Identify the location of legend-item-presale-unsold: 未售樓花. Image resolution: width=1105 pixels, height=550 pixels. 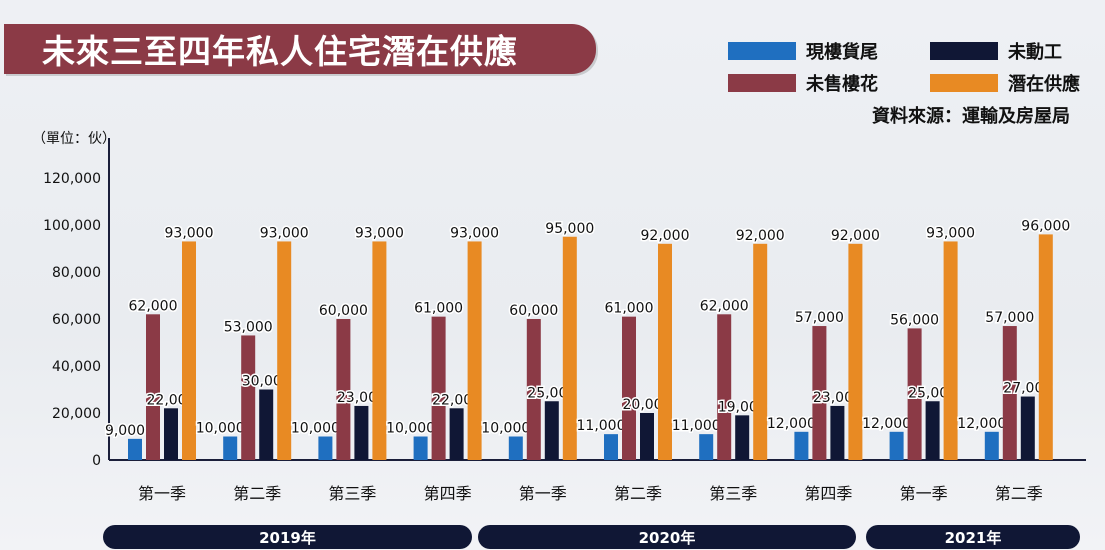
(803, 83).